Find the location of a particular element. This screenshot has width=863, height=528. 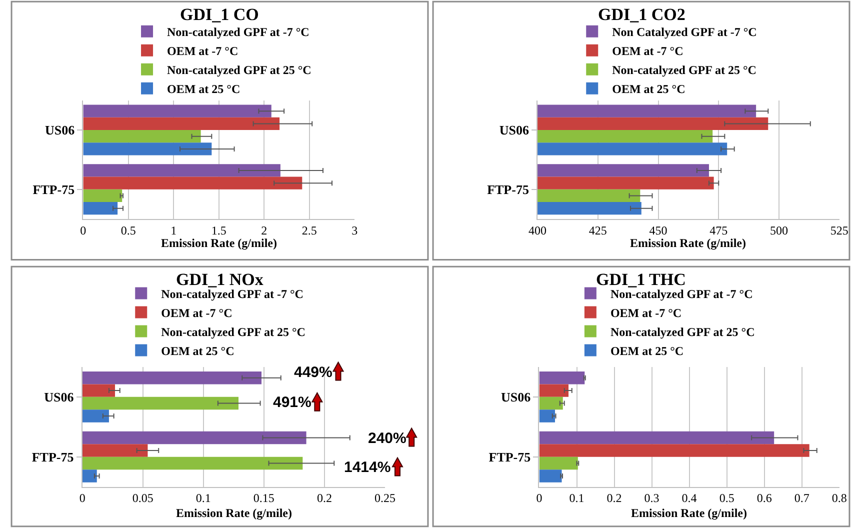

x-tick-label: 0.15 is located at coordinates (263, 498).